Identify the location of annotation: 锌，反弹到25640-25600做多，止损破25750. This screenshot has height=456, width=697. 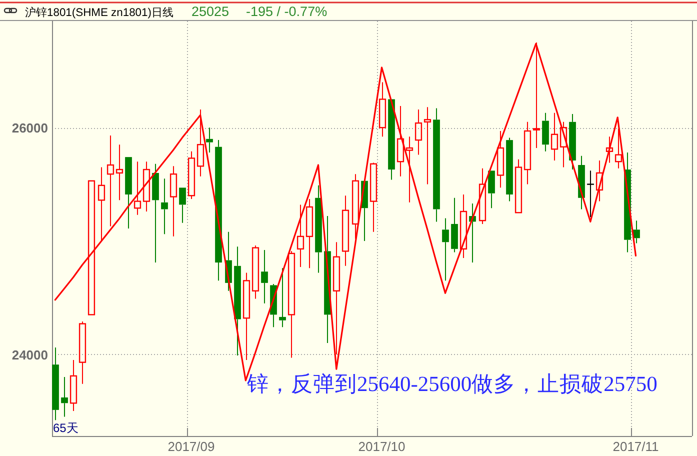
(452, 384).